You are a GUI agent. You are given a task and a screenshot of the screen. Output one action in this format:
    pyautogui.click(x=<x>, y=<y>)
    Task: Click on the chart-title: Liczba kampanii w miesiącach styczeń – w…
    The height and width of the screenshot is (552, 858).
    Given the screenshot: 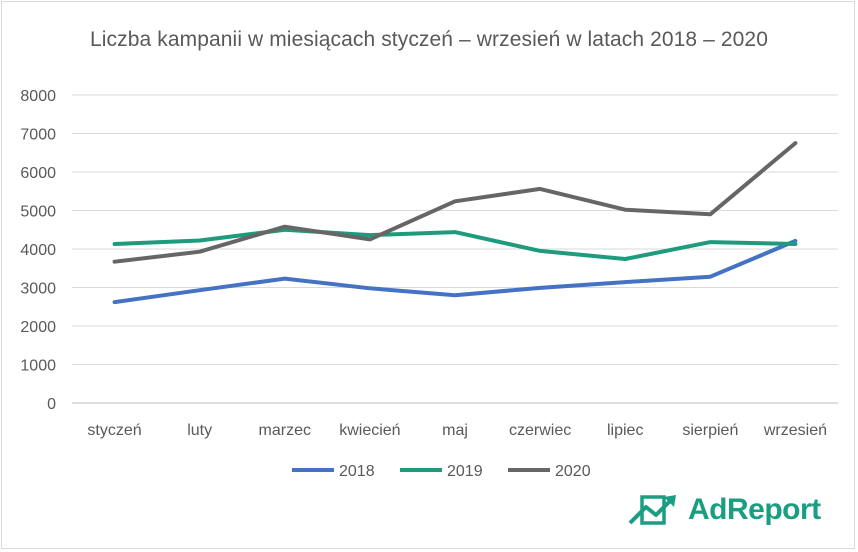 What is the action you would take?
    pyautogui.click(x=429, y=39)
    